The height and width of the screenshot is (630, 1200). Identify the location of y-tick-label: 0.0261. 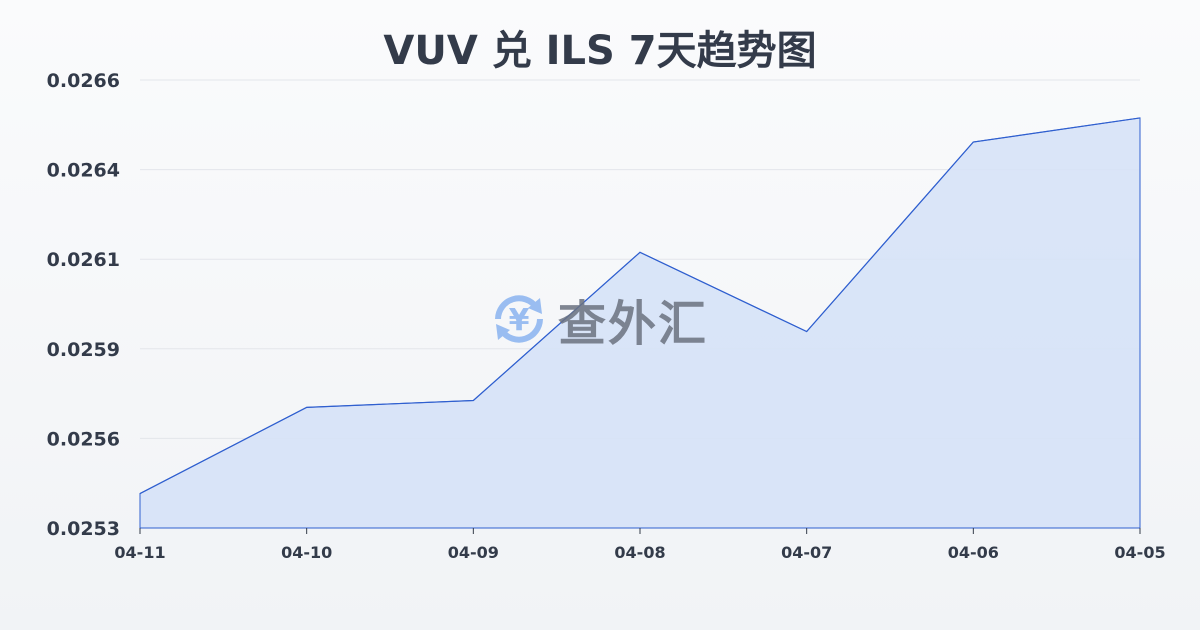
(83, 260).